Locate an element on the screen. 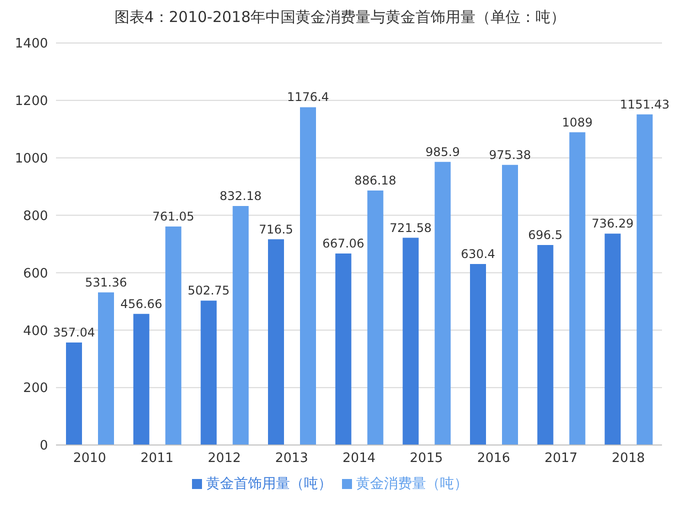 This screenshot has width=680, height=521. data-label: 1089 is located at coordinates (577, 122).